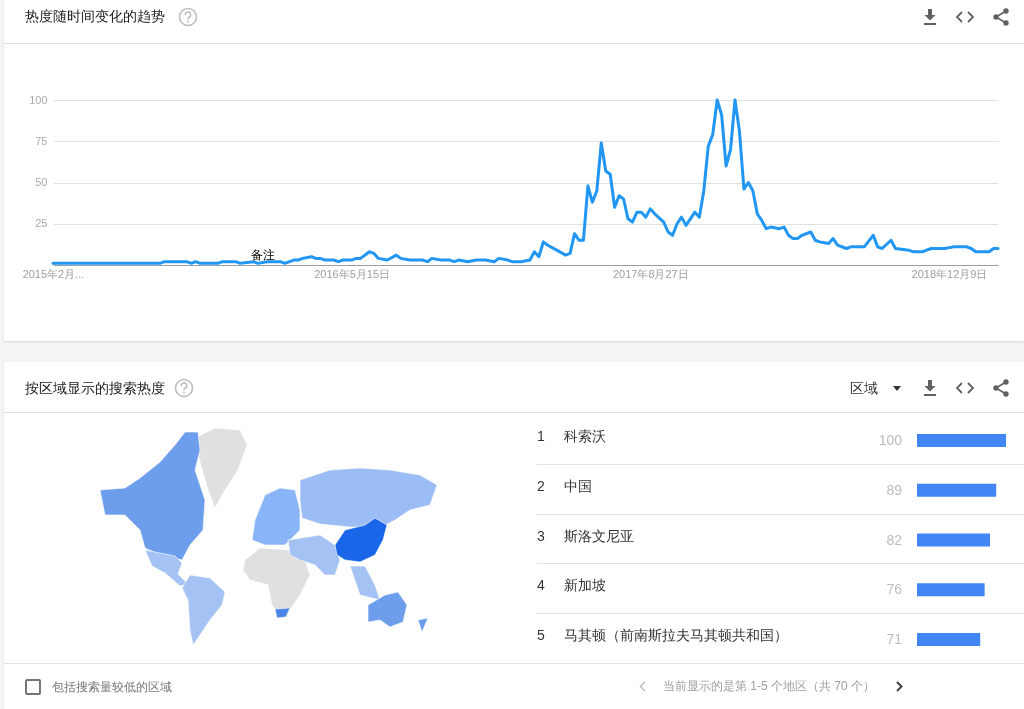 The width and height of the screenshot is (1024, 709). Describe the element at coordinates (890, 439) in the screenshot. I see `data-label: 100` at that location.